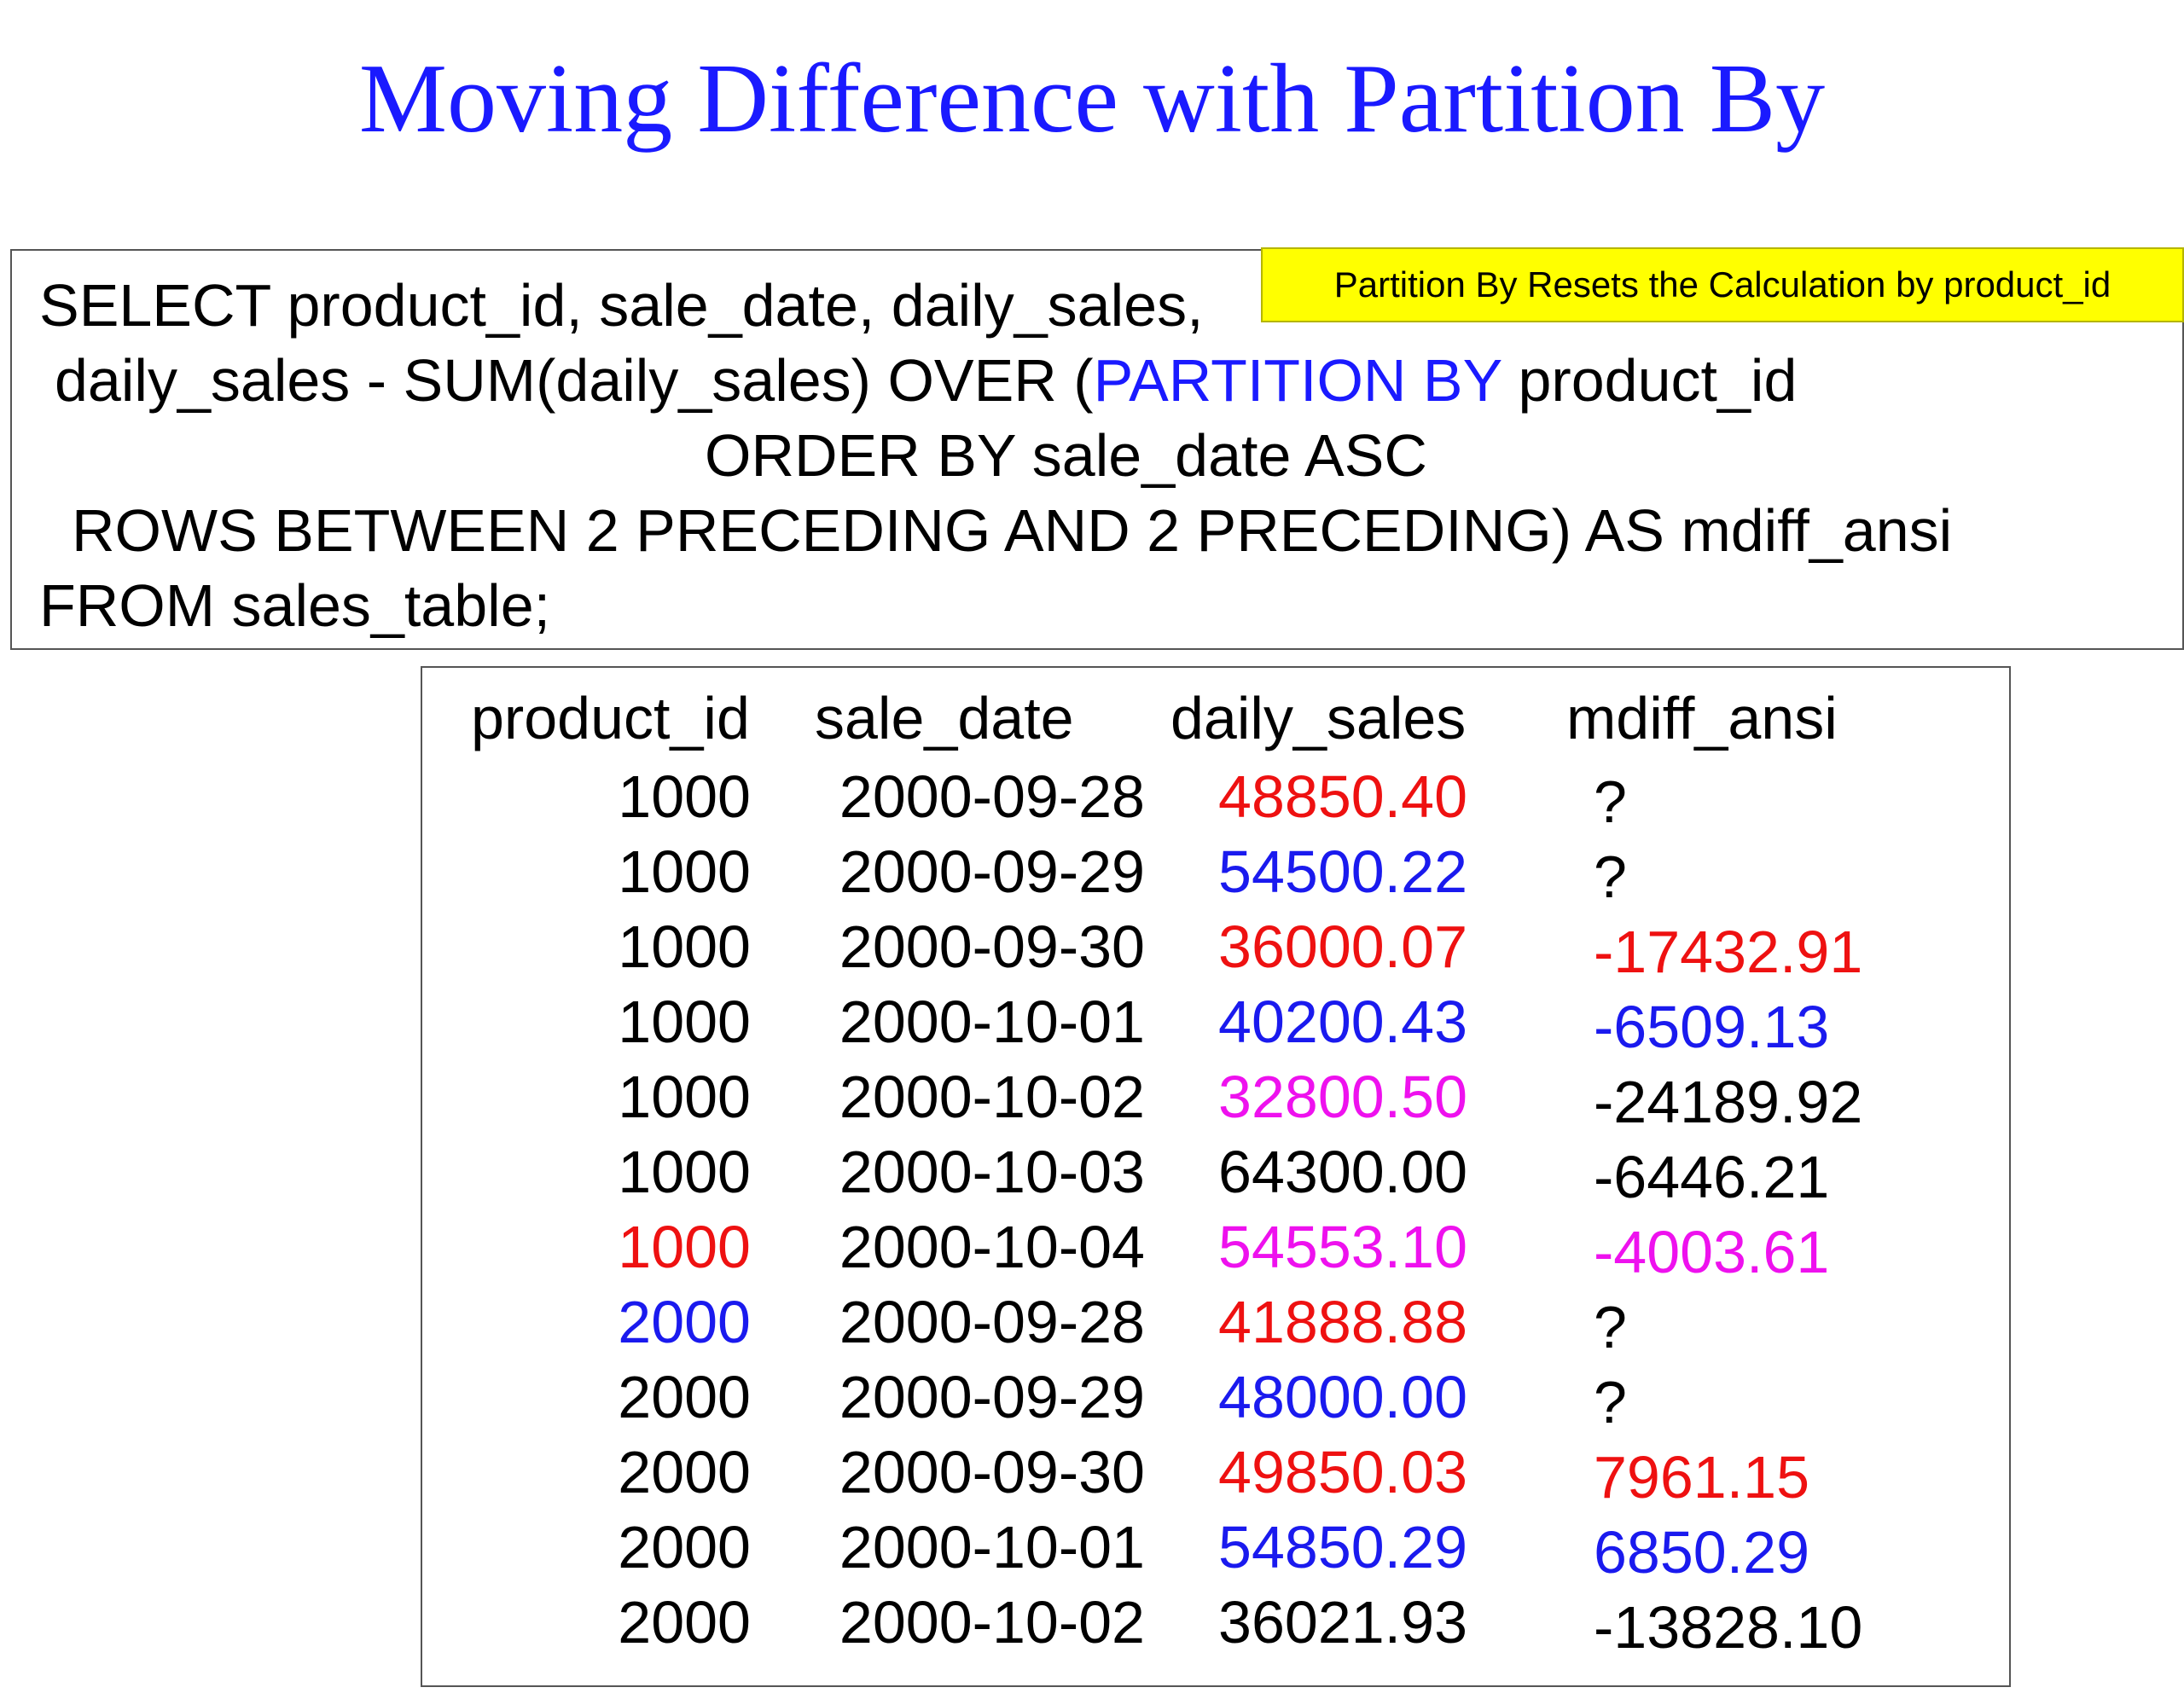 This screenshot has width=2184, height=1699. I want to click on sql-line-3: ORDER BY sale_date ASC, so click(1066, 455).